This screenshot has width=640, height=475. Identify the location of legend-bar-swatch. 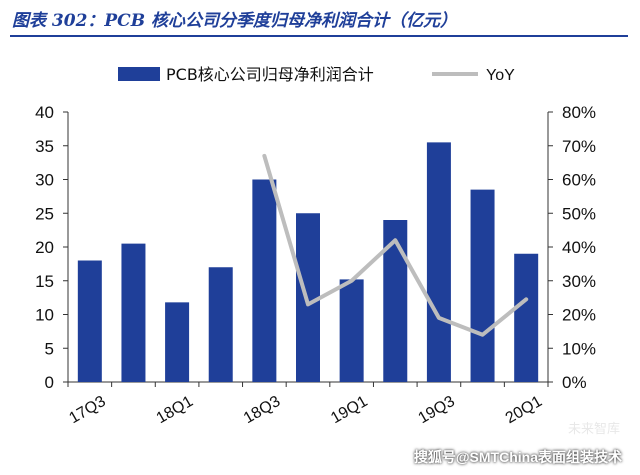
(139, 74).